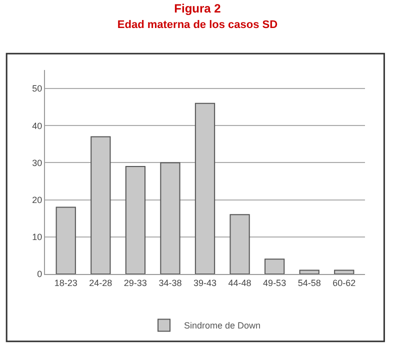 The height and width of the screenshot is (352, 395). Describe the element at coordinates (66, 283) in the screenshot. I see `x-tick-label: 18-23` at that location.